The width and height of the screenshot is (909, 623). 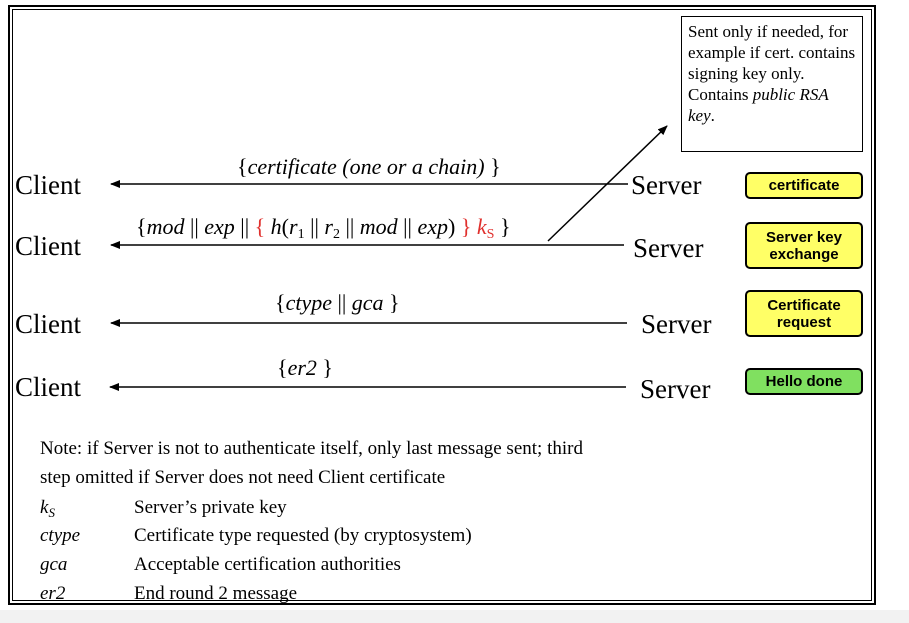 I want to click on badge-text: Hello done, so click(x=804, y=381).